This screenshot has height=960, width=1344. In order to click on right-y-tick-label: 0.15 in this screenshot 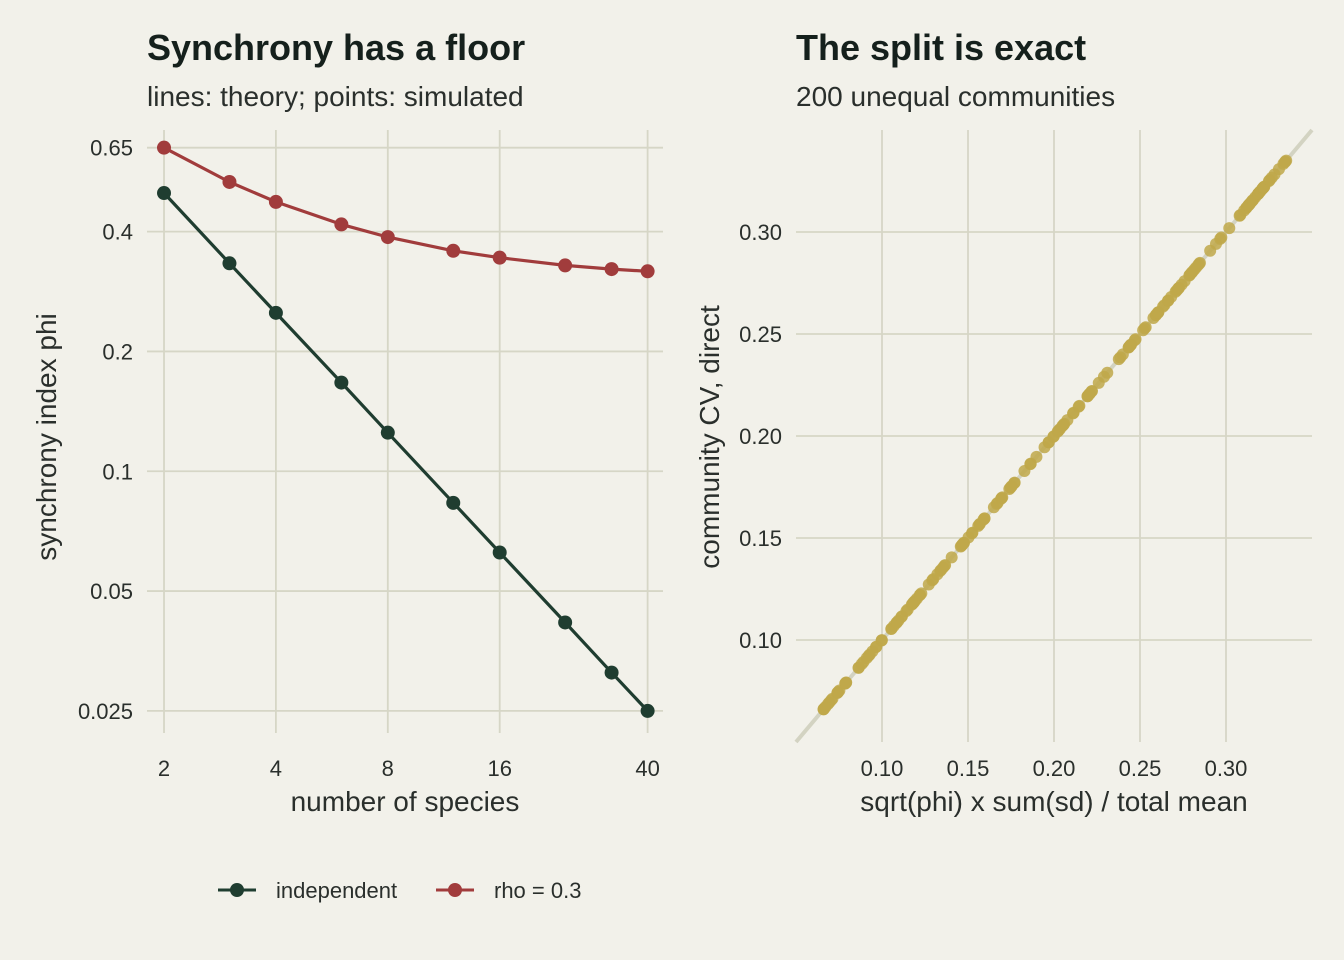, I will do `click(760, 538)`.